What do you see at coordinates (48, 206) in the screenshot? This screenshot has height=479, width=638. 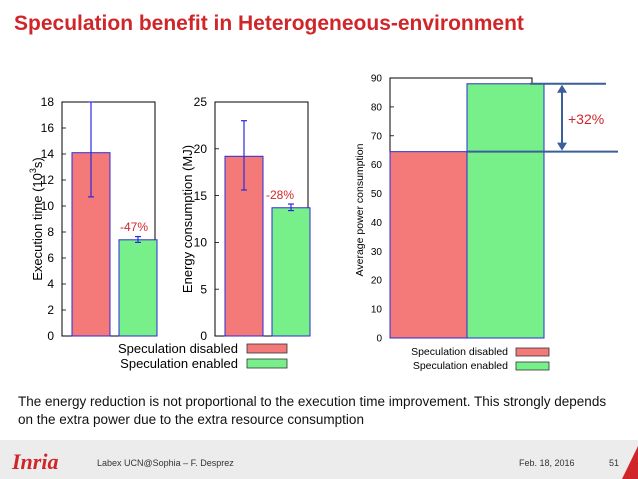 I see `chart1-y-tick-label: 10` at bounding box center [48, 206].